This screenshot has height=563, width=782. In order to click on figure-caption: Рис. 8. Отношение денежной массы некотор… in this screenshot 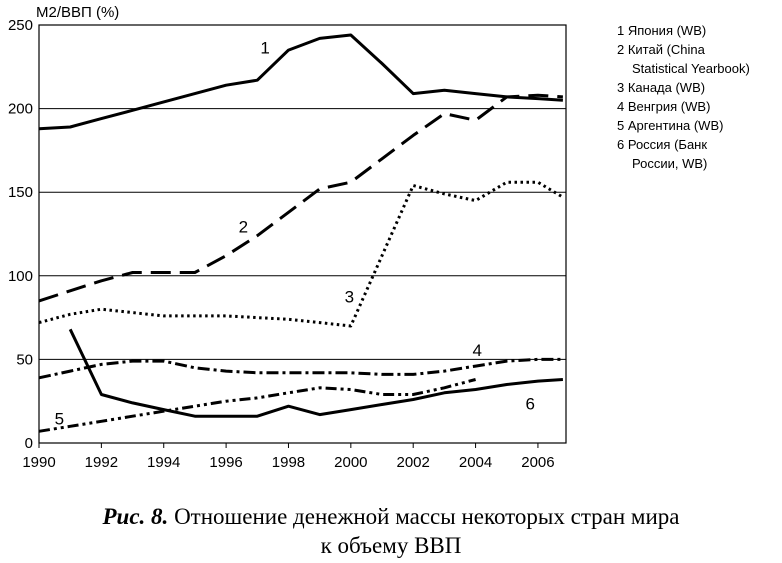, I will do `click(391, 531)`.